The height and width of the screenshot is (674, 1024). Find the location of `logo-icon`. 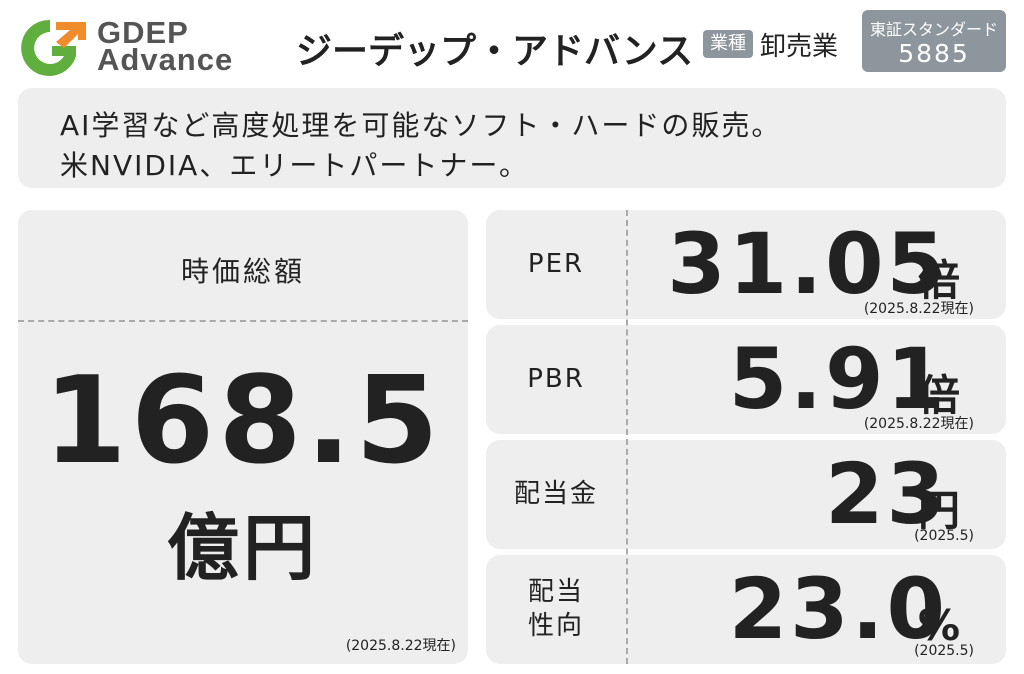

logo-icon is located at coordinates (53, 47).